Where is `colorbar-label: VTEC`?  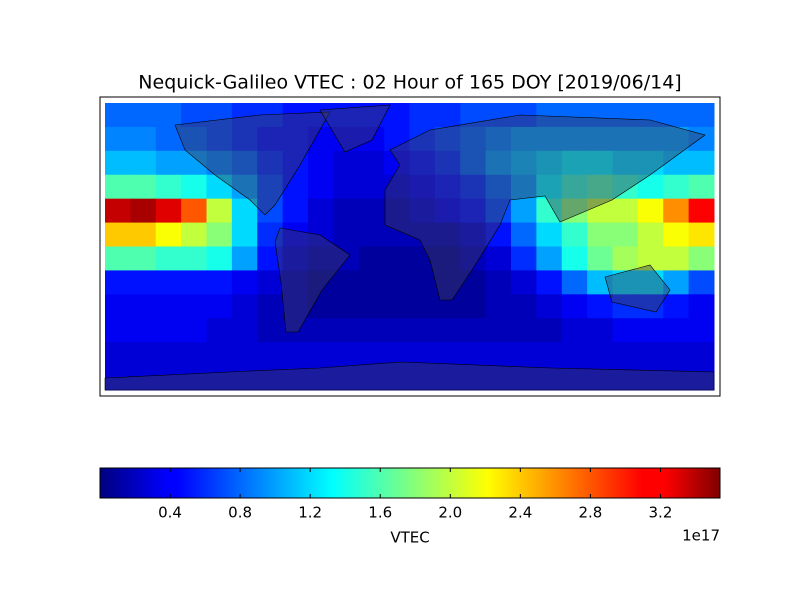 colorbar-label: VTEC is located at coordinates (409, 538).